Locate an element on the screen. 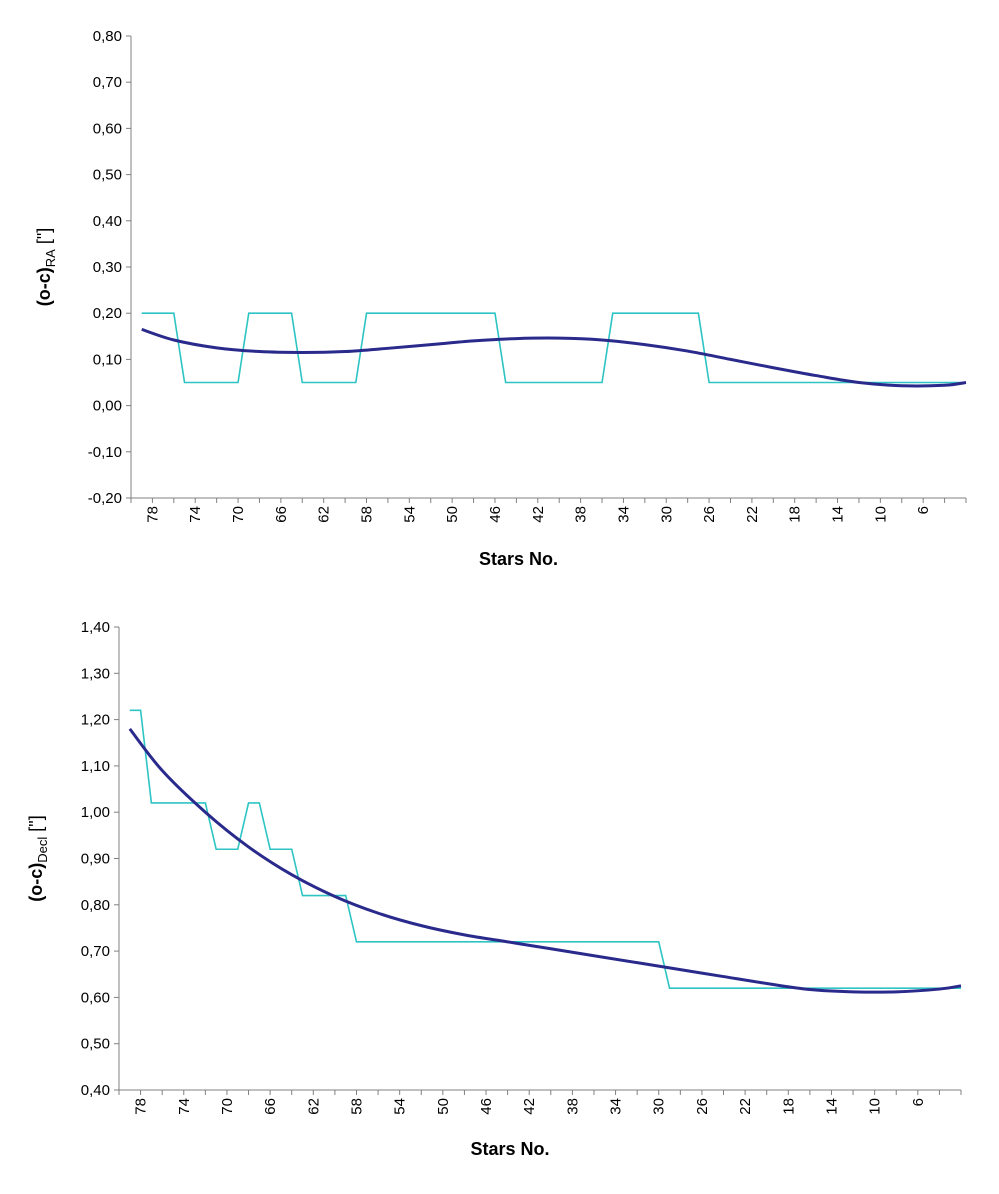  plot-area is located at coordinates (554, 350).